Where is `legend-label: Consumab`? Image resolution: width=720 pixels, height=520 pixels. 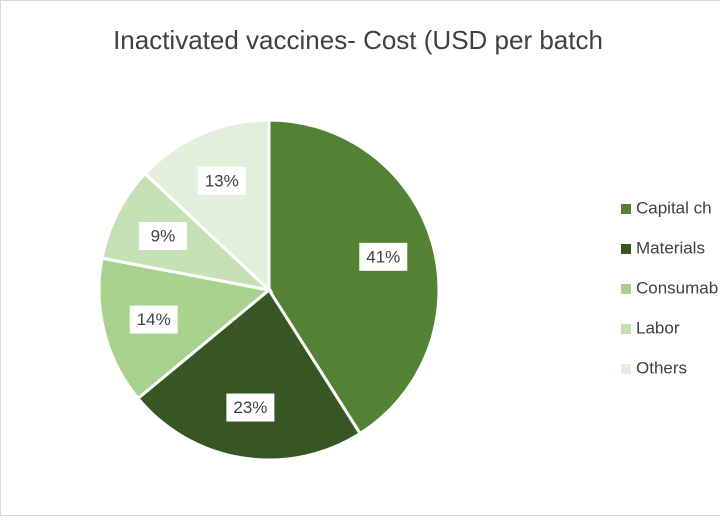
legend-label: Consumab is located at coordinates (677, 287).